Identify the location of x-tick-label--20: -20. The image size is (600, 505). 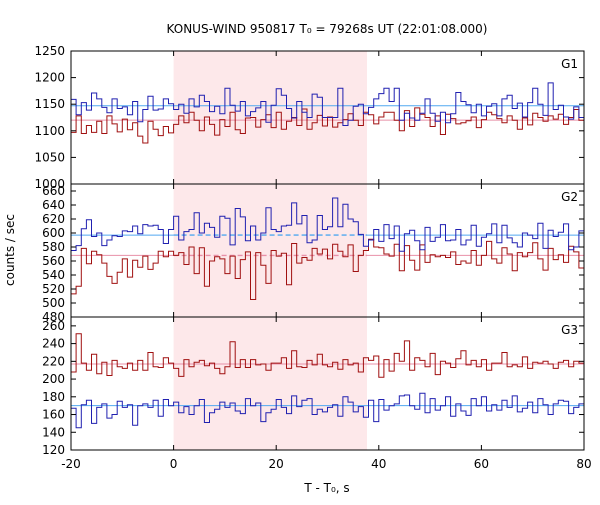
(71, 464).